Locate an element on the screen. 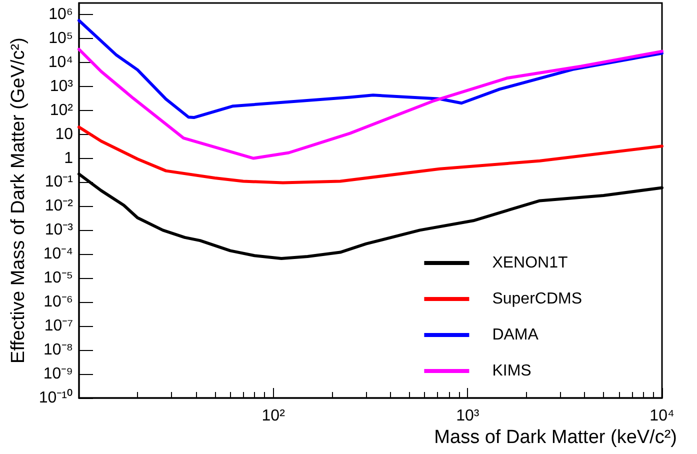 The width and height of the screenshot is (697, 454). x-axis-title: Mass of Dark Matter (keV/c²) is located at coordinates (555, 437).